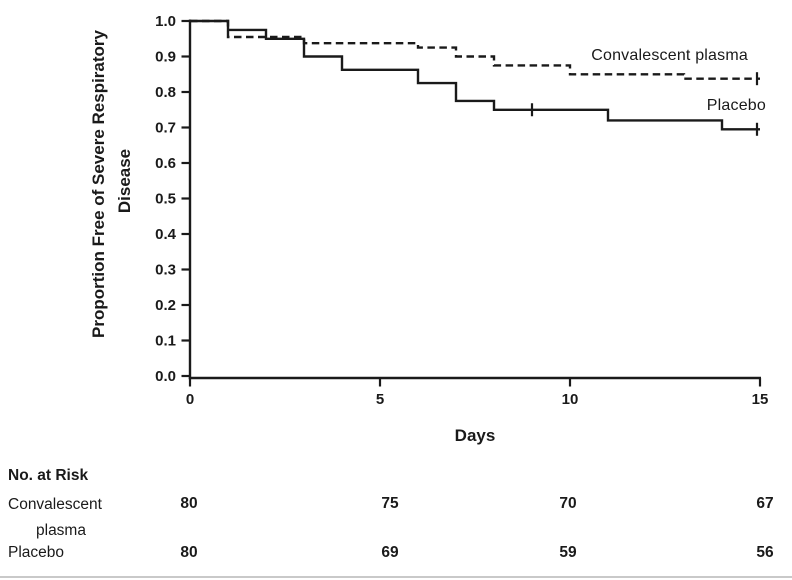  What do you see at coordinates (165, 341) in the screenshot?
I see `y-tick-label: 0.1` at bounding box center [165, 341].